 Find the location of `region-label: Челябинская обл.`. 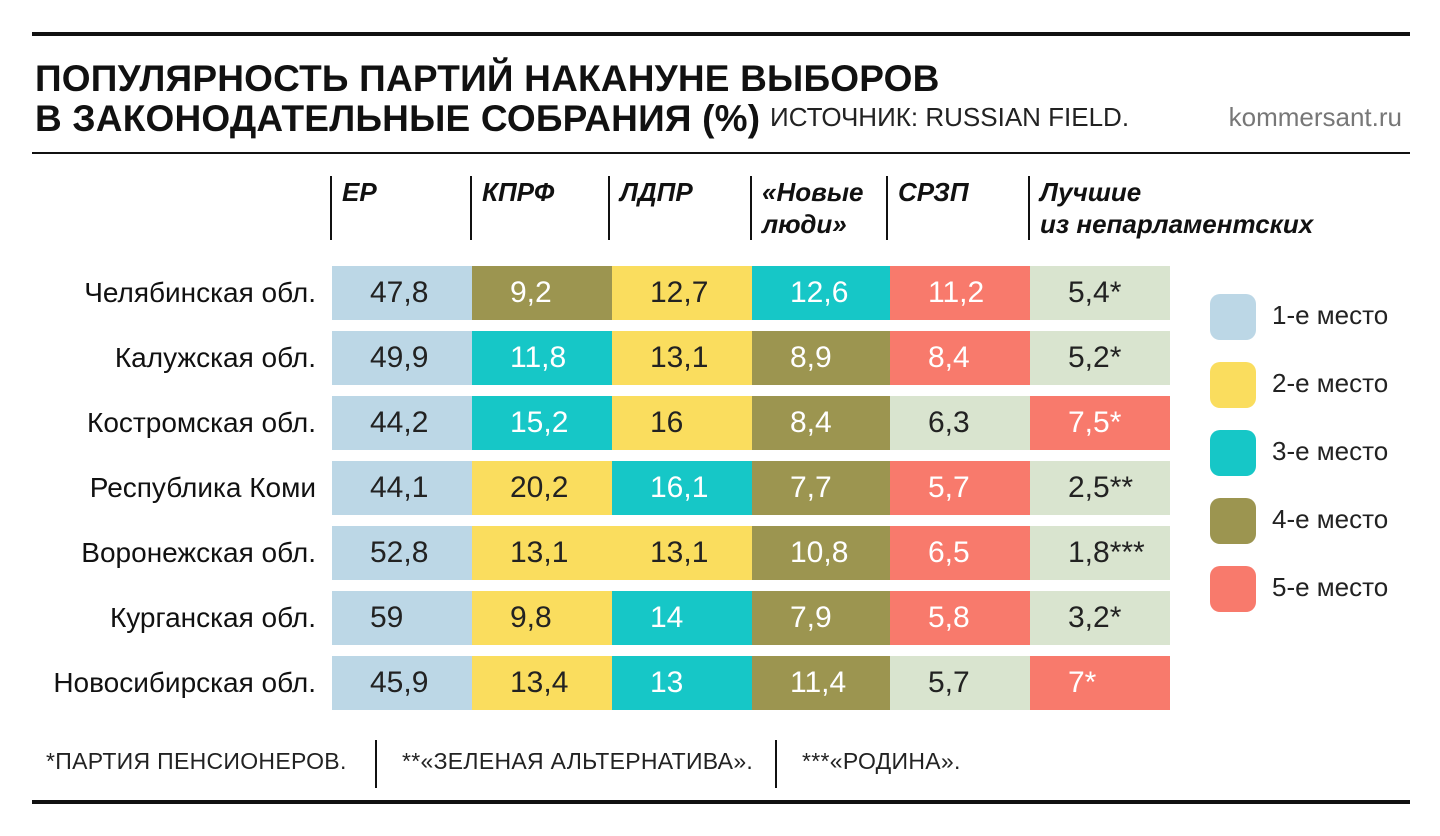

region-label: Челябинская обл. is located at coordinates (200, 292).